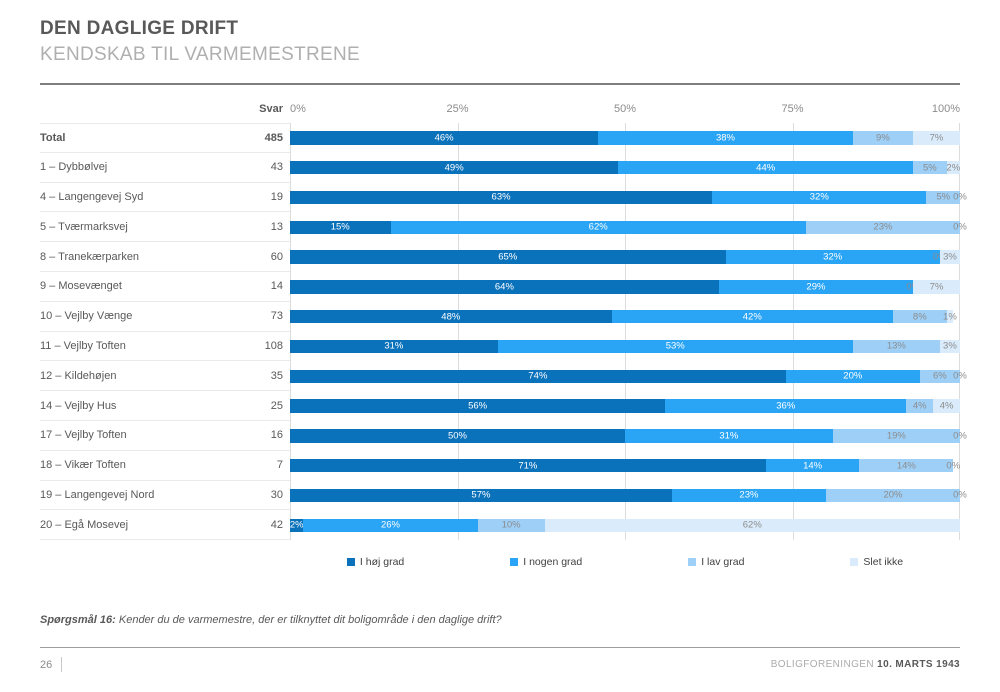 This screenshot has width=1000, height=692. What do you see at coordinates (273, 345) in the screenshot?
I see `svar-value: 108` at bounding box center [273, 345].